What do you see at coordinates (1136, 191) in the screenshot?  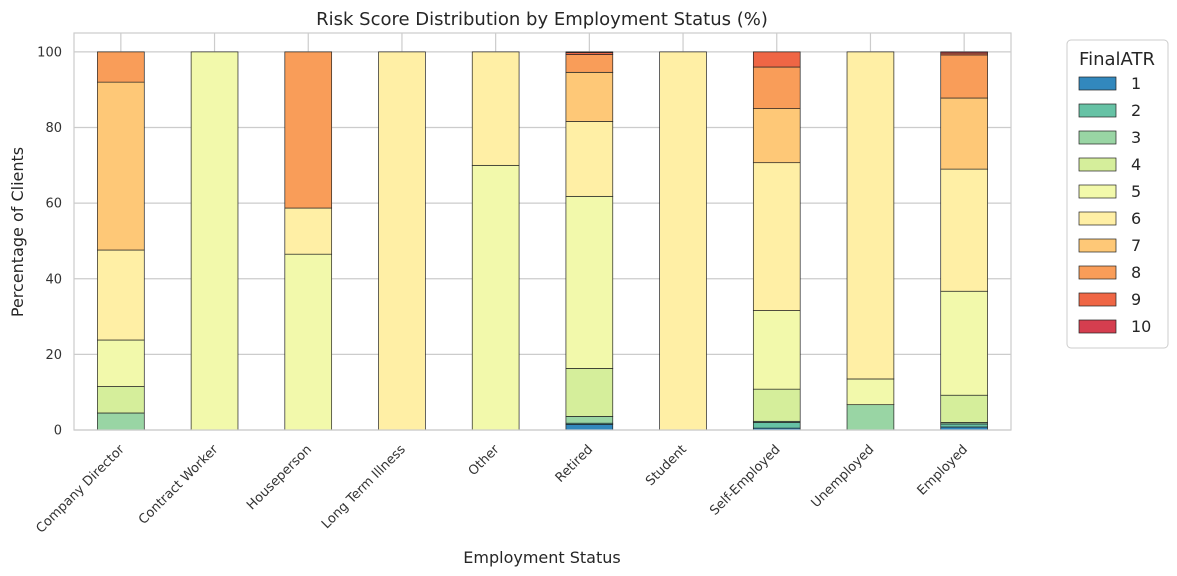 I see `legend-label: 5` at bounding box center [1136, 191].